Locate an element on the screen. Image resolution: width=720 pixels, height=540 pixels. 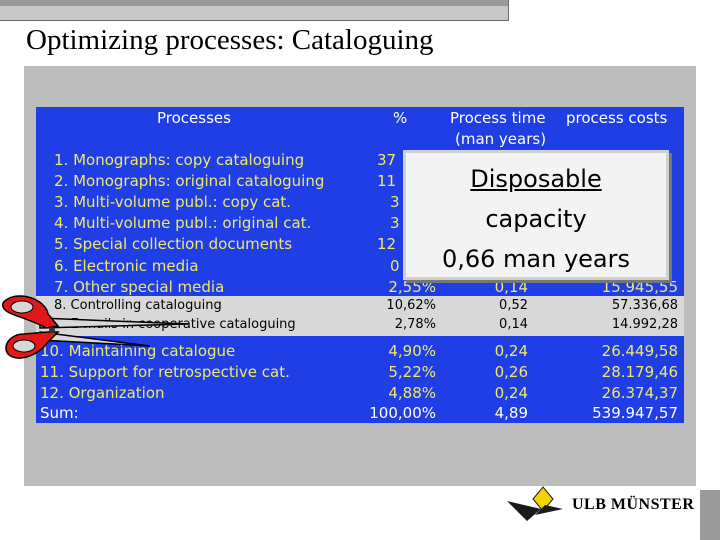
table-row-label: 12. Organization is located at coordinates (102, 393).